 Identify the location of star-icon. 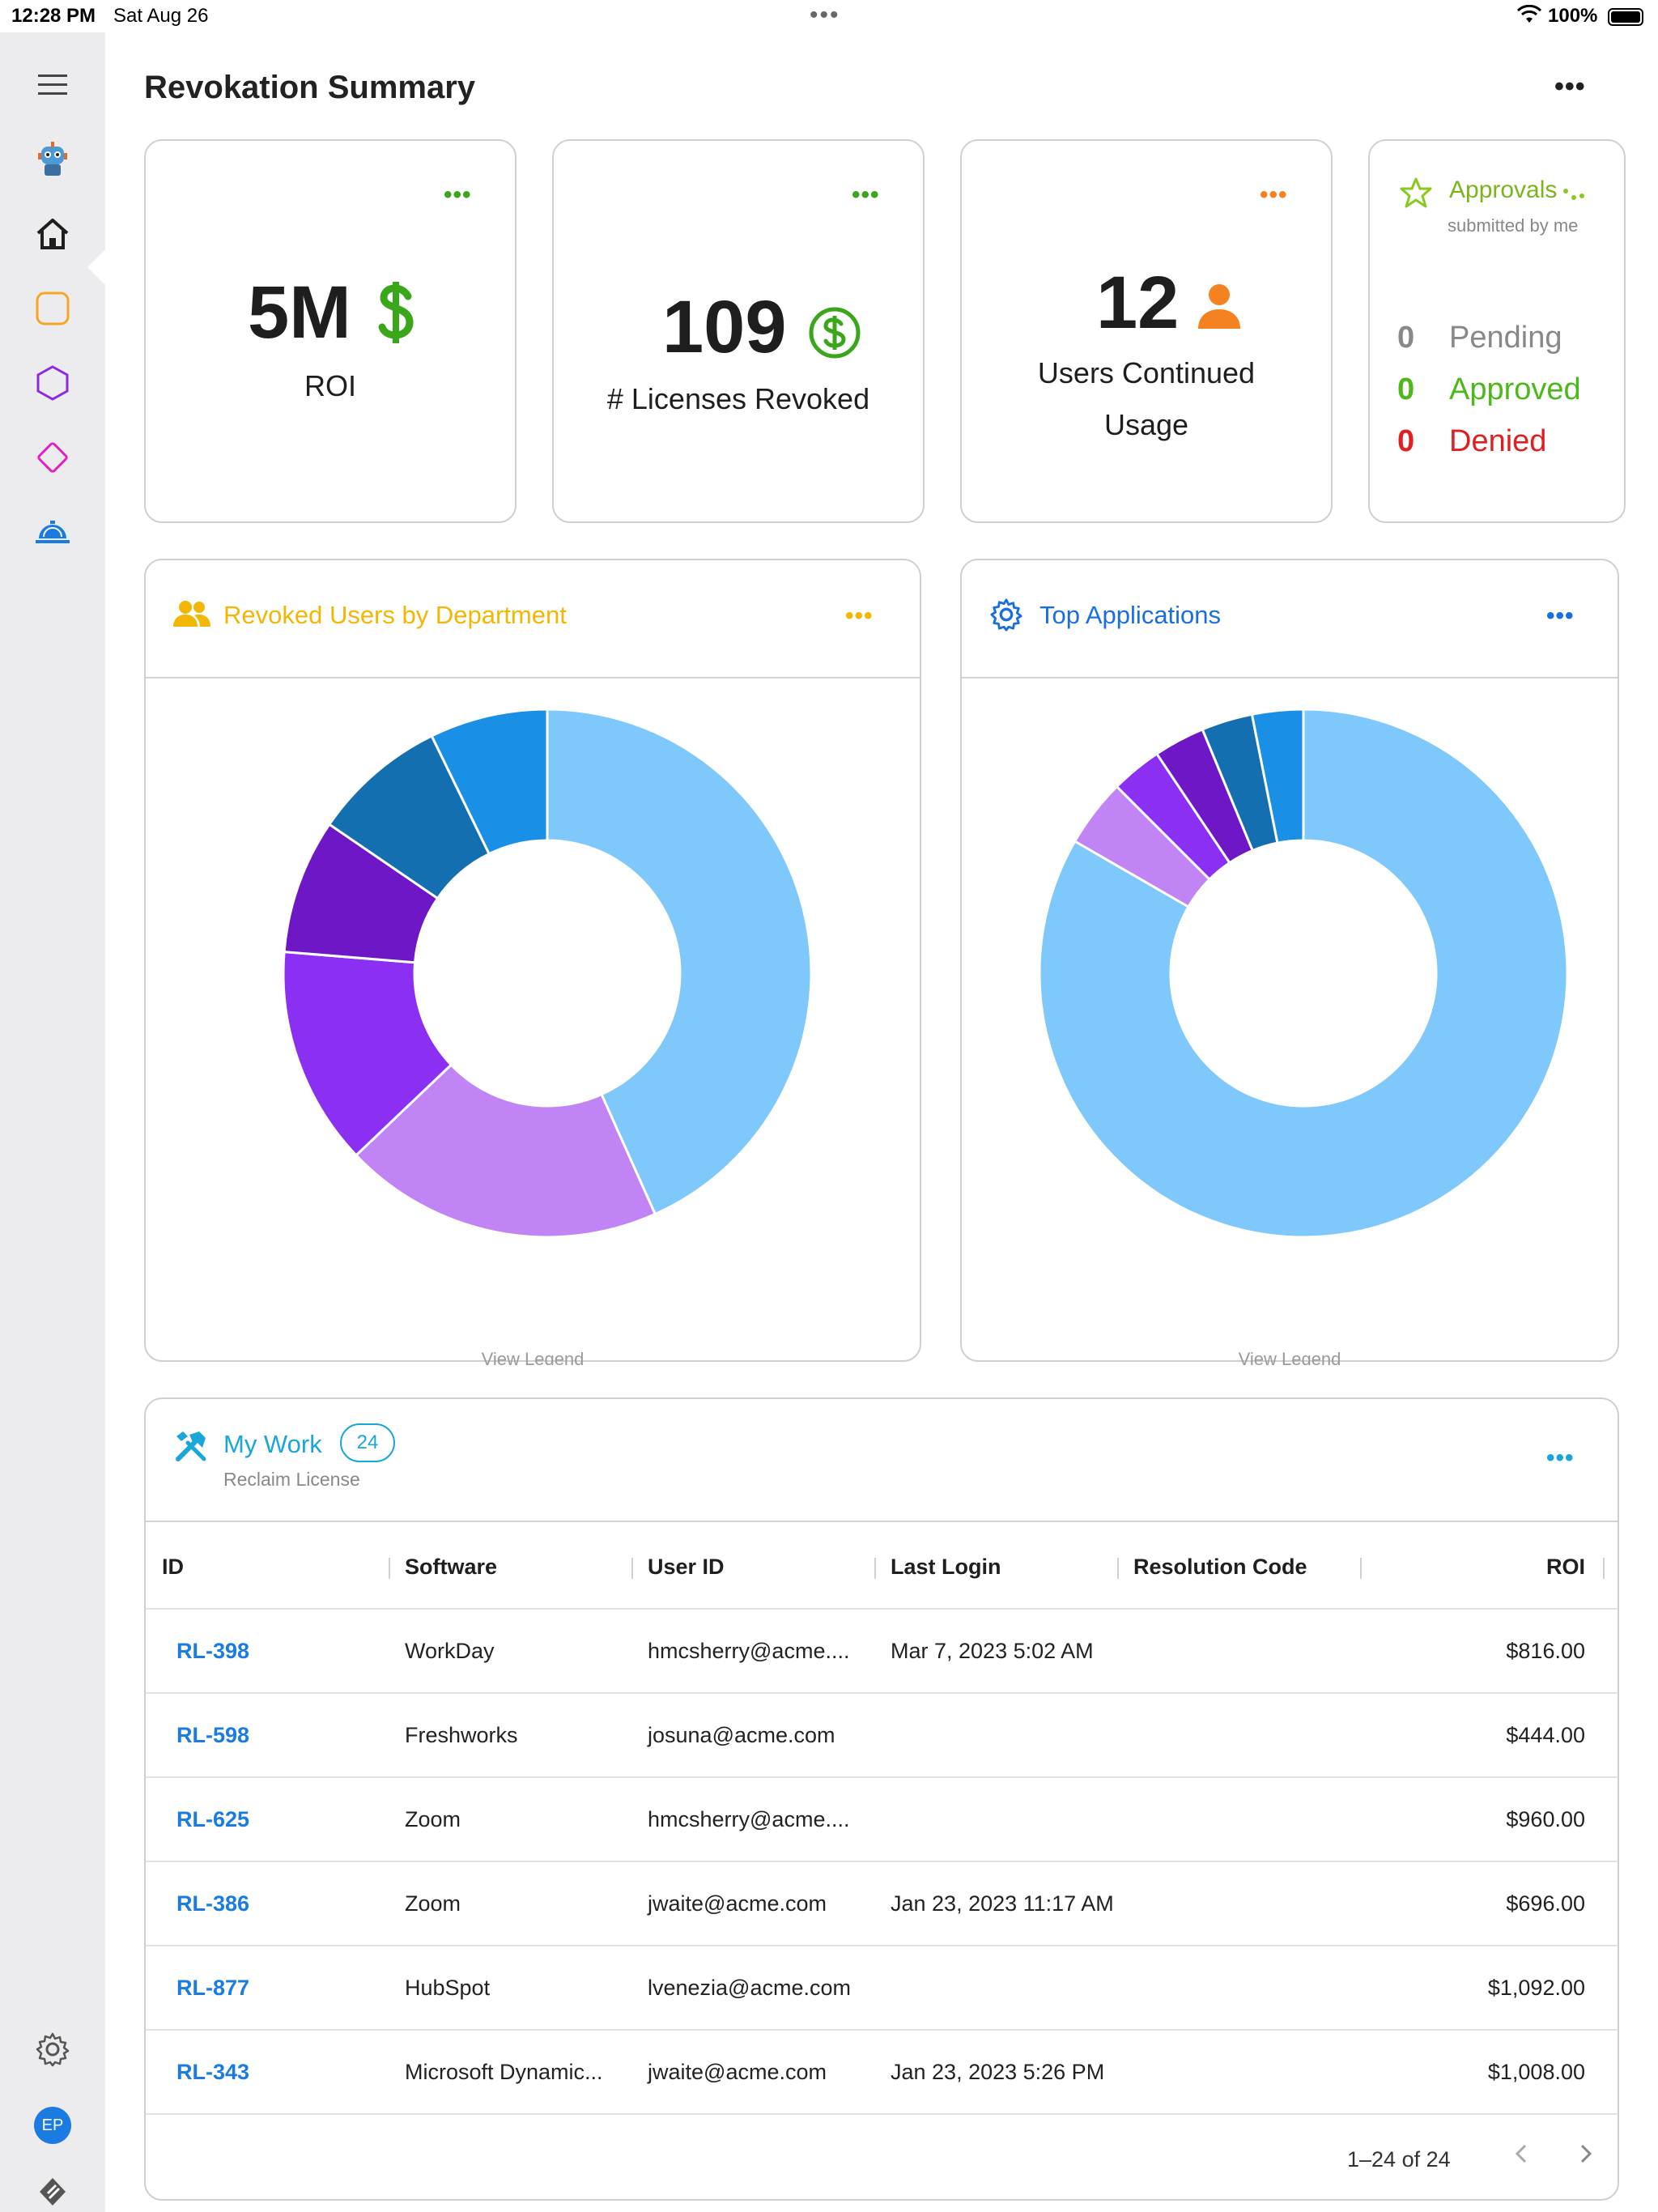
(1416, 195).